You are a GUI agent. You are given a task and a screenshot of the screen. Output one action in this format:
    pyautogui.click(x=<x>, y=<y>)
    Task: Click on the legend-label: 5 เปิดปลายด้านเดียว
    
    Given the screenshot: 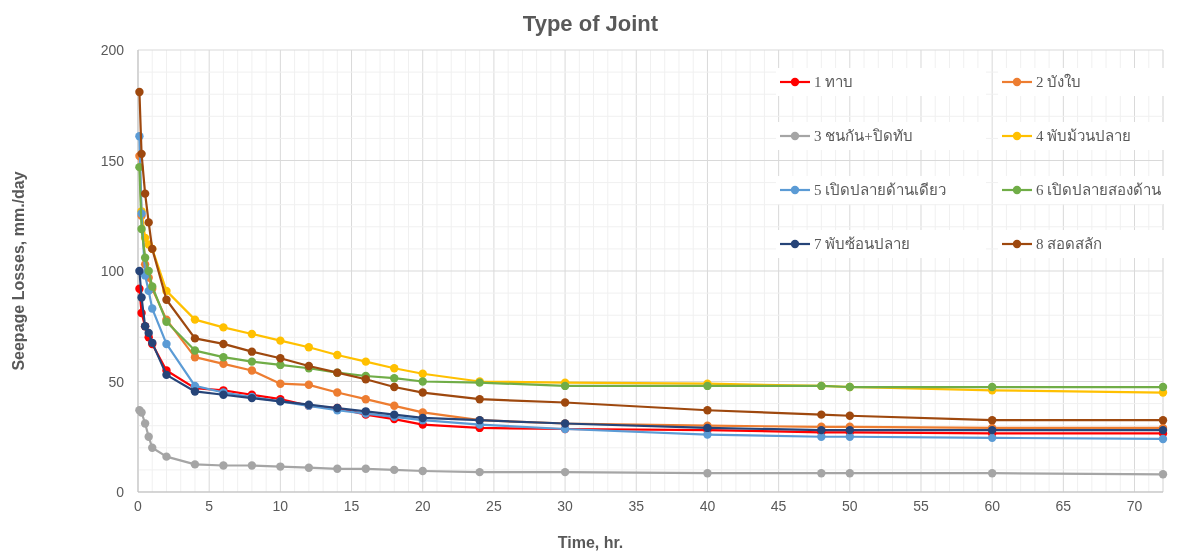 What is the action you would take?
    pyautogui.click(x=880, y=190)
    